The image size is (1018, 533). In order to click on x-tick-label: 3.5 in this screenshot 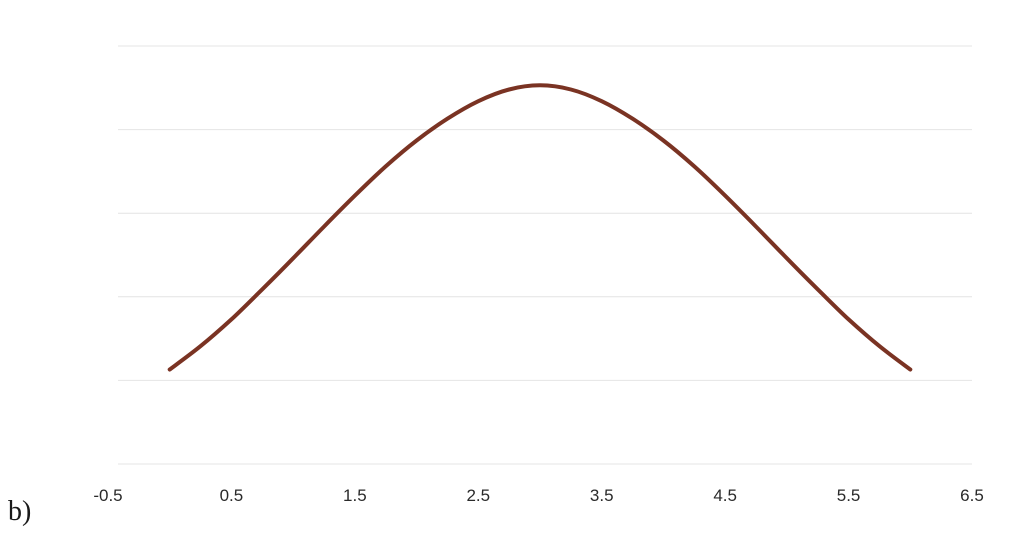, I will do `click(602, 495)`.